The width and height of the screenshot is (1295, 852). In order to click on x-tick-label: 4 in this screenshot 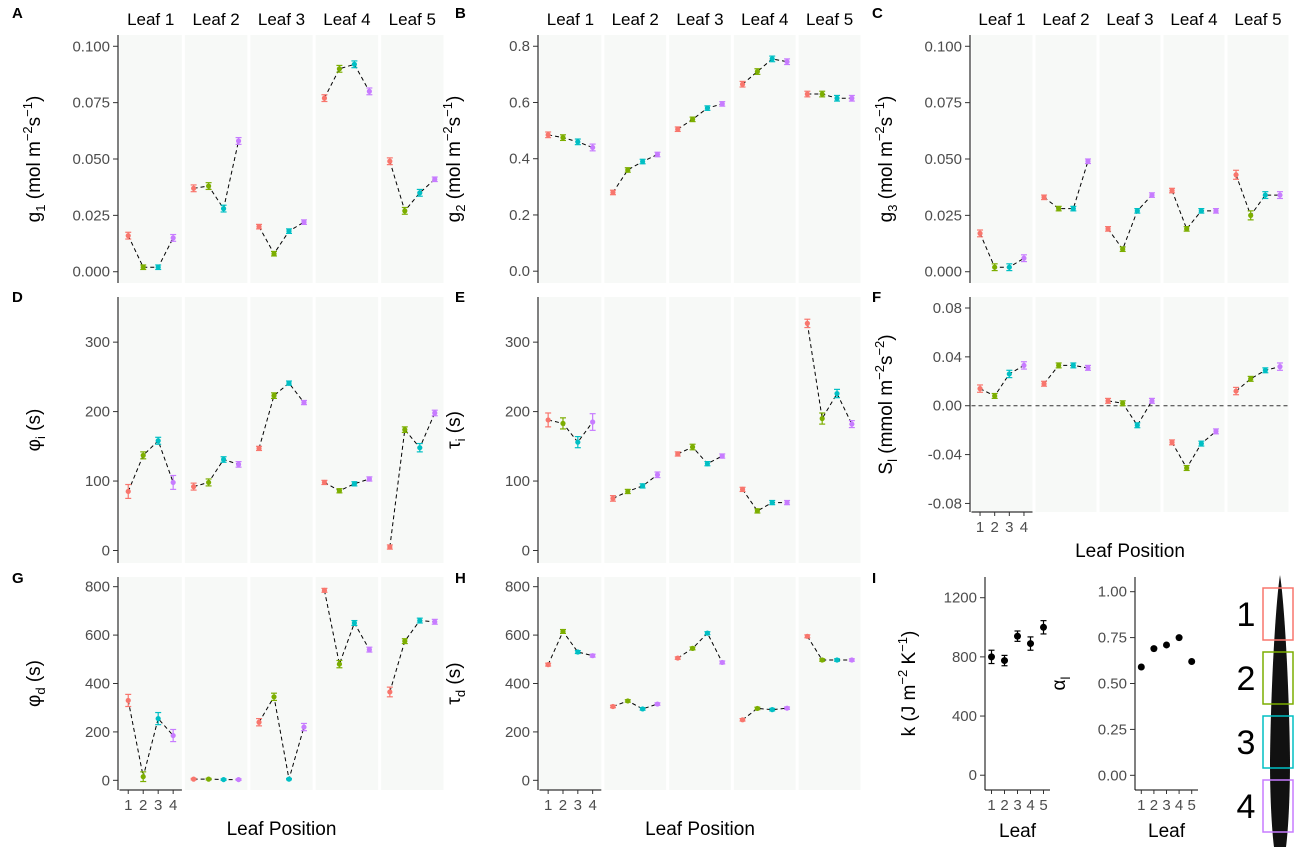, I will do `click(1024, 527)`.